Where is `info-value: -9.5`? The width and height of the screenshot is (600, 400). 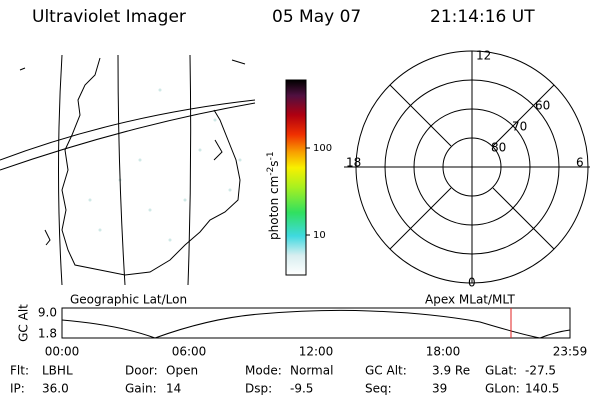
info-value: -9.5 is located at coordinates (301, 389).